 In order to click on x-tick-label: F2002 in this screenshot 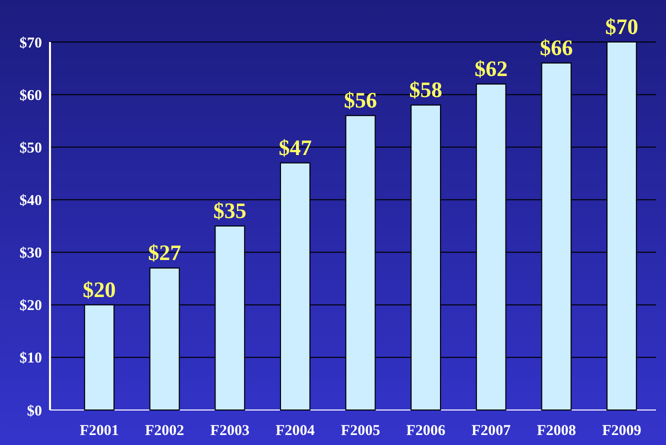, I will do `click(164, 431)`.